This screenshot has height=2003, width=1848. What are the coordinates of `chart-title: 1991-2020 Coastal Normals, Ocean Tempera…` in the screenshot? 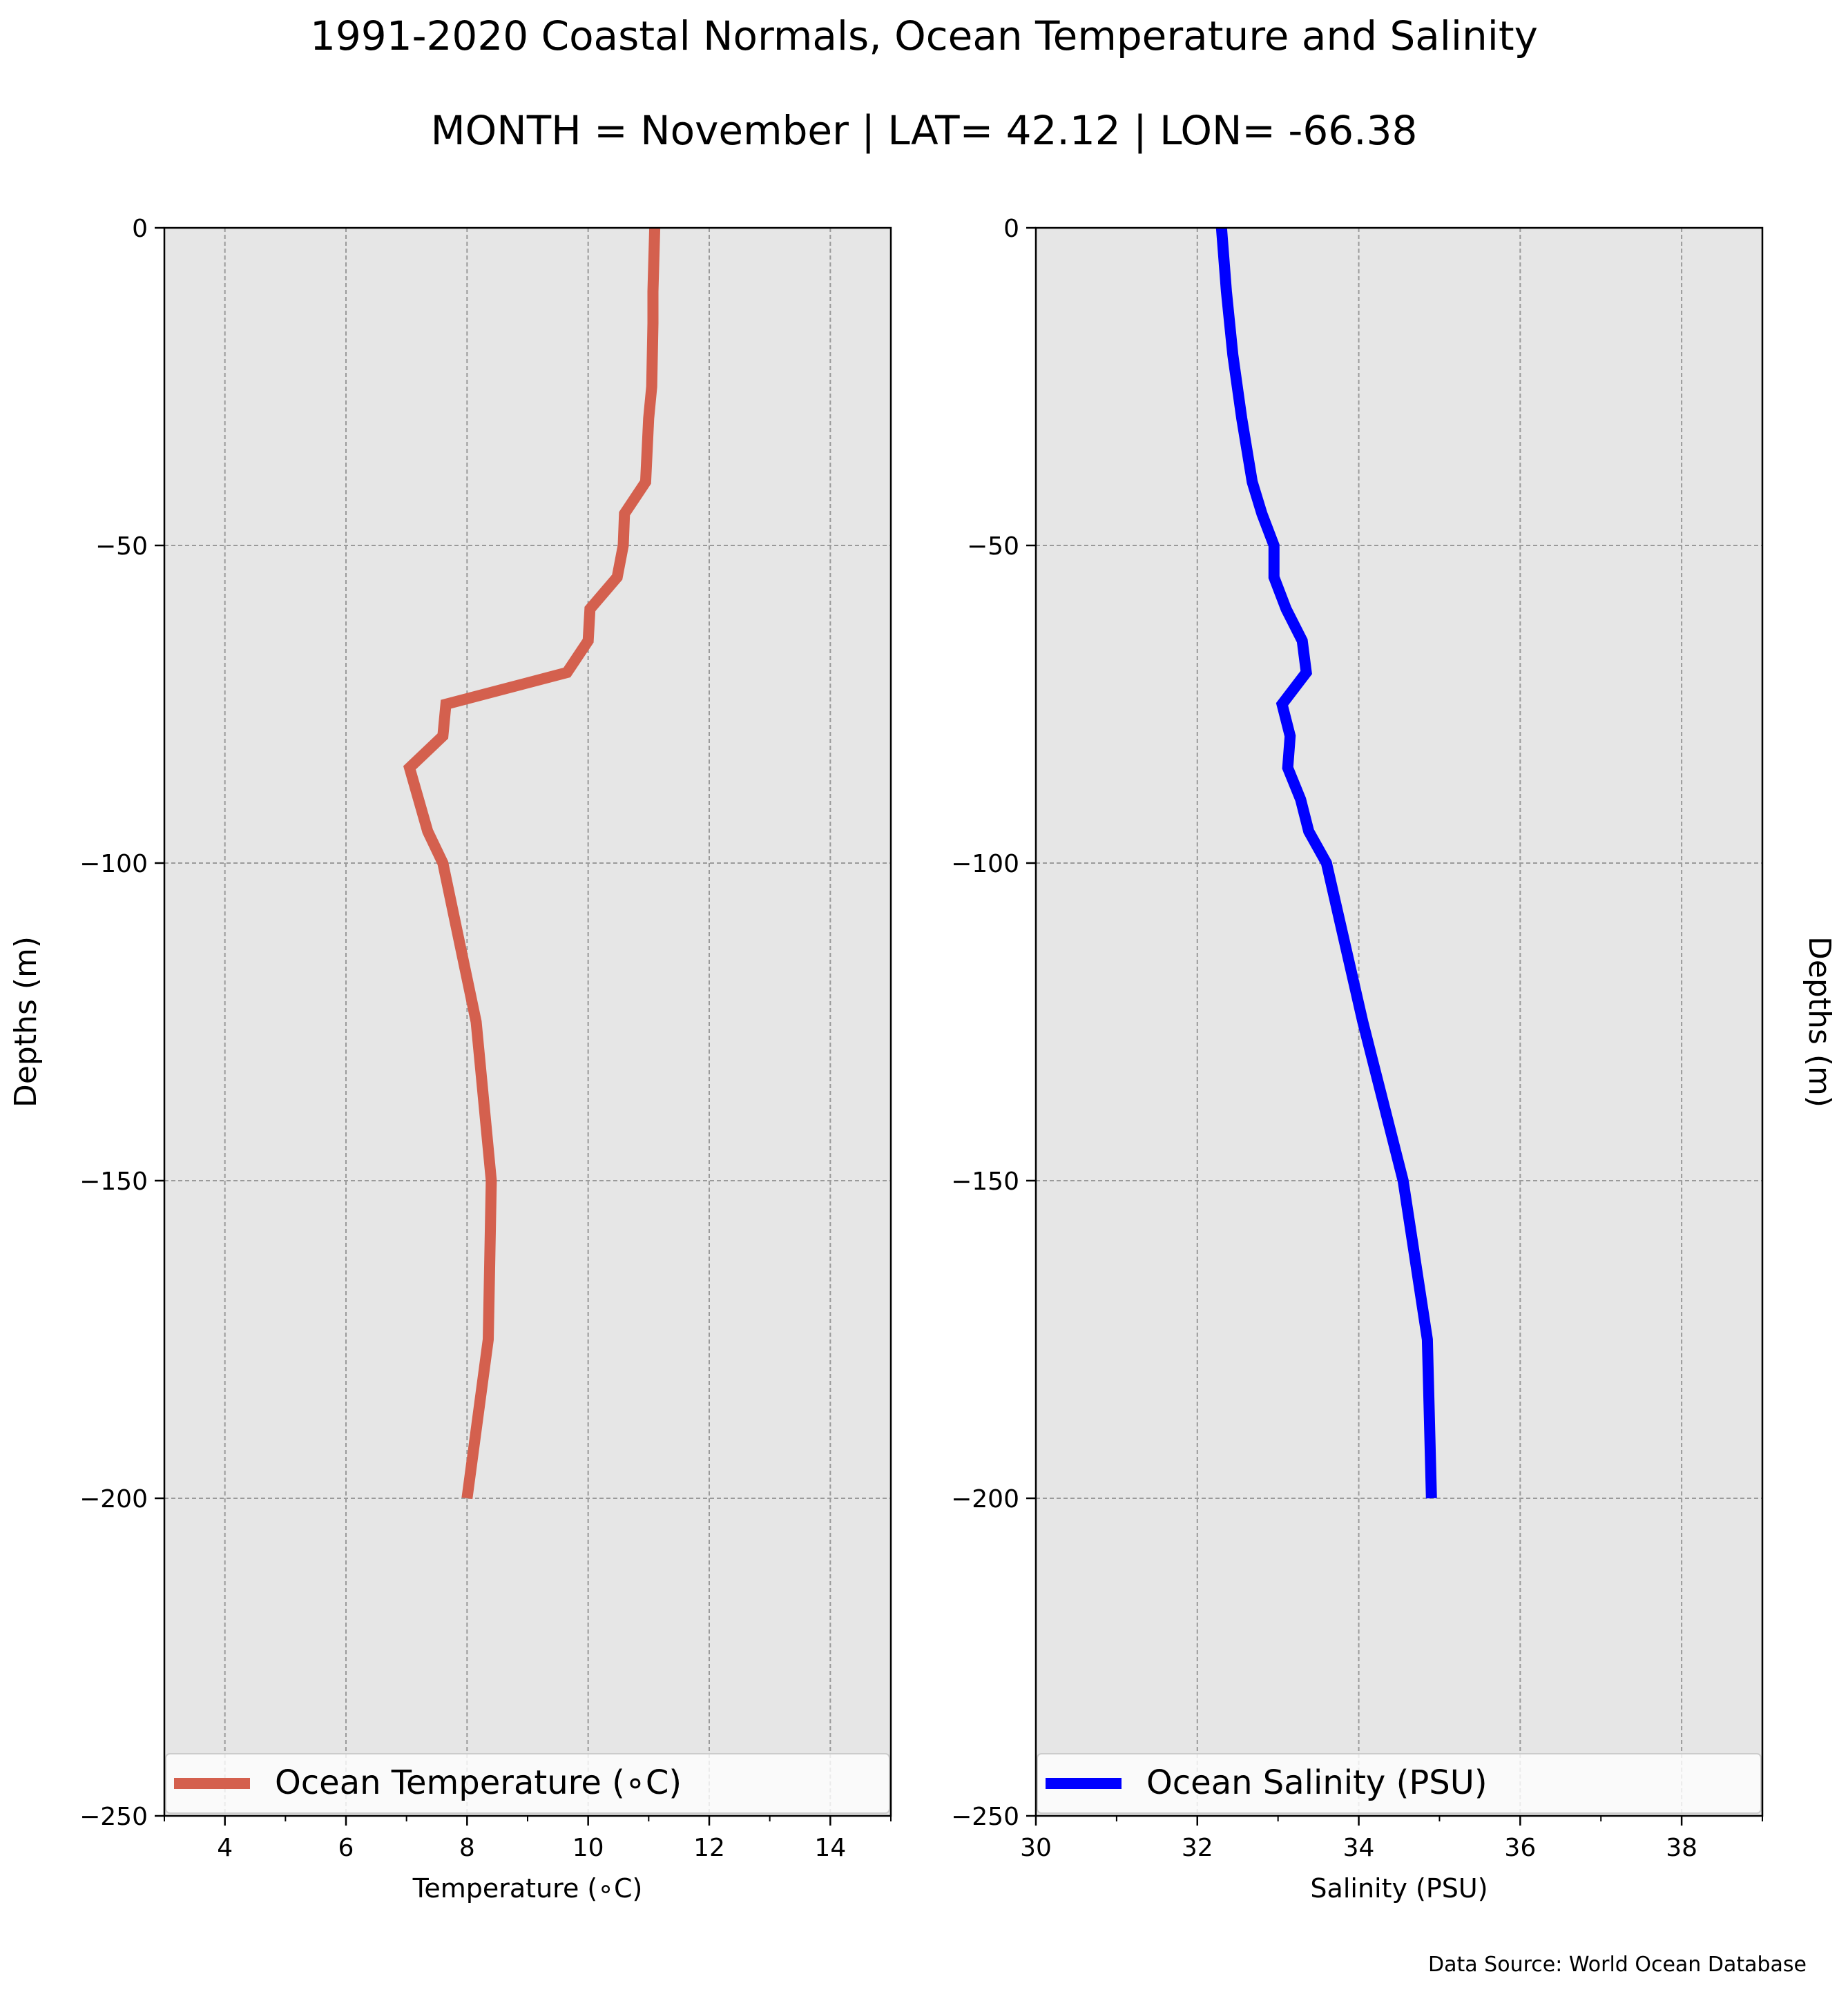 It's located at (924, 35).